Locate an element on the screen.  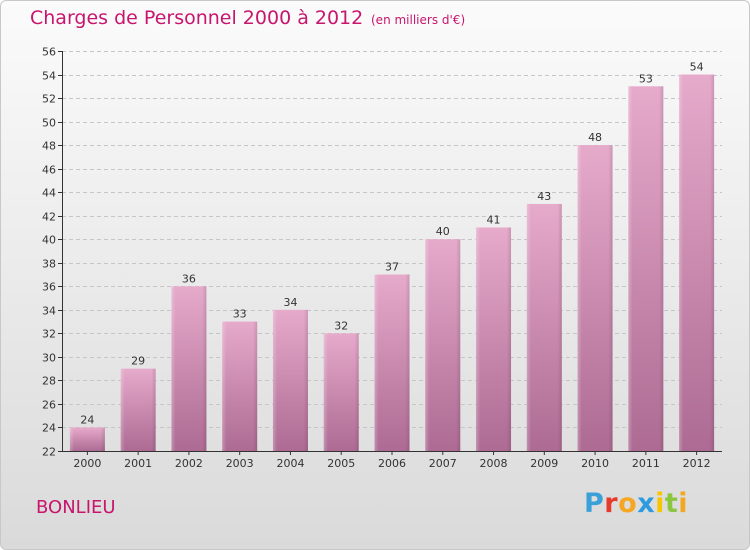
y-tick-label: 40 is located at coordinates (49, 240).